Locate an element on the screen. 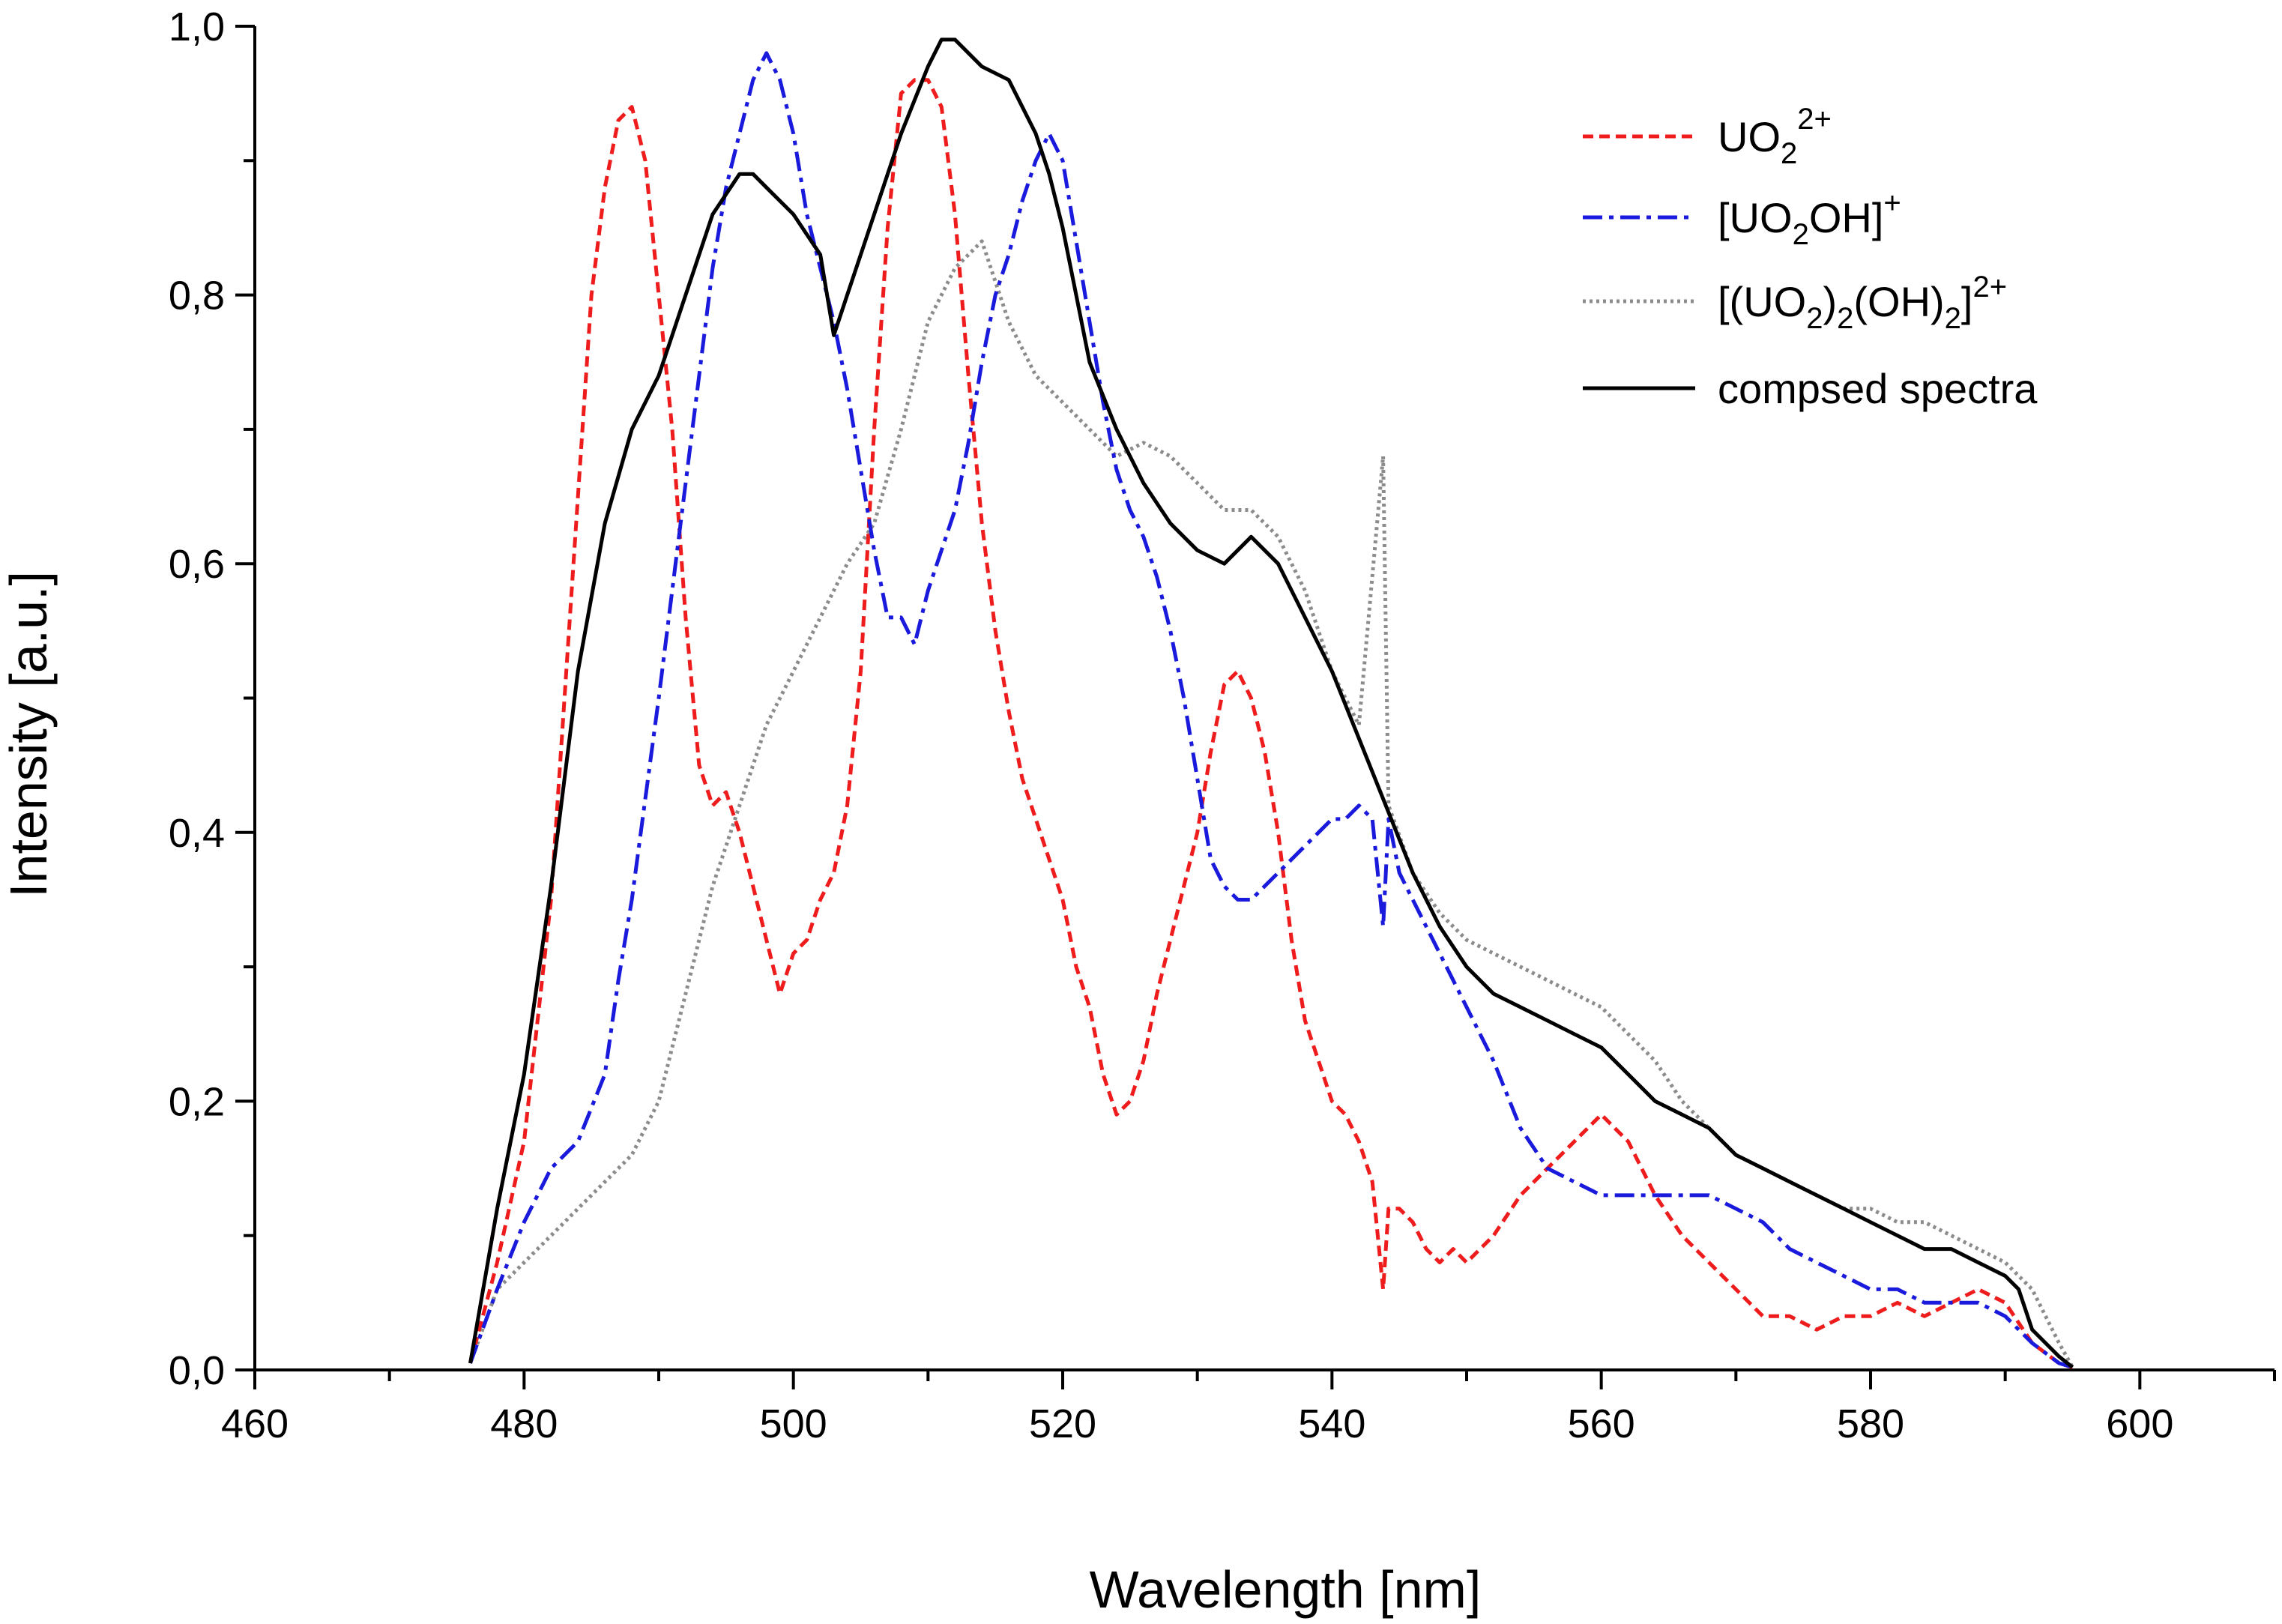 This screenshot has width=2282, height=1624. x-tick-label: 580 is located at coordinates (1870, 1423).